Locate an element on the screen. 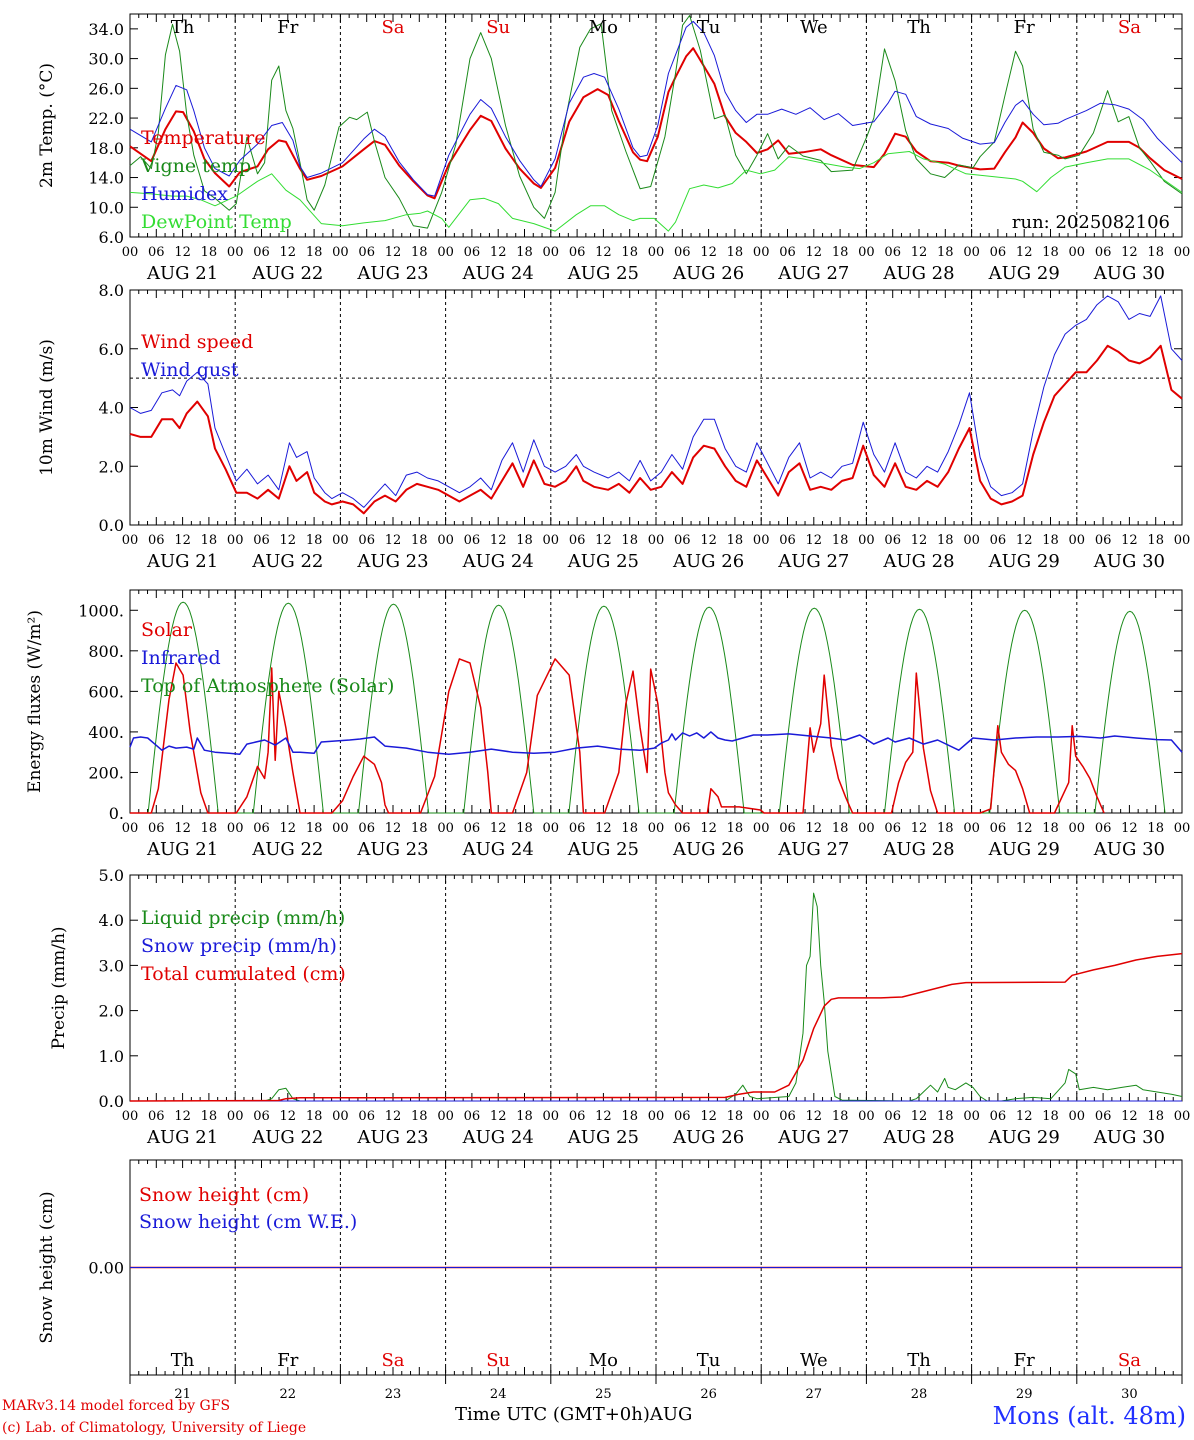 This screenshot has height=1440, width=1194. panel-frame is located at coordinates (656, 701).